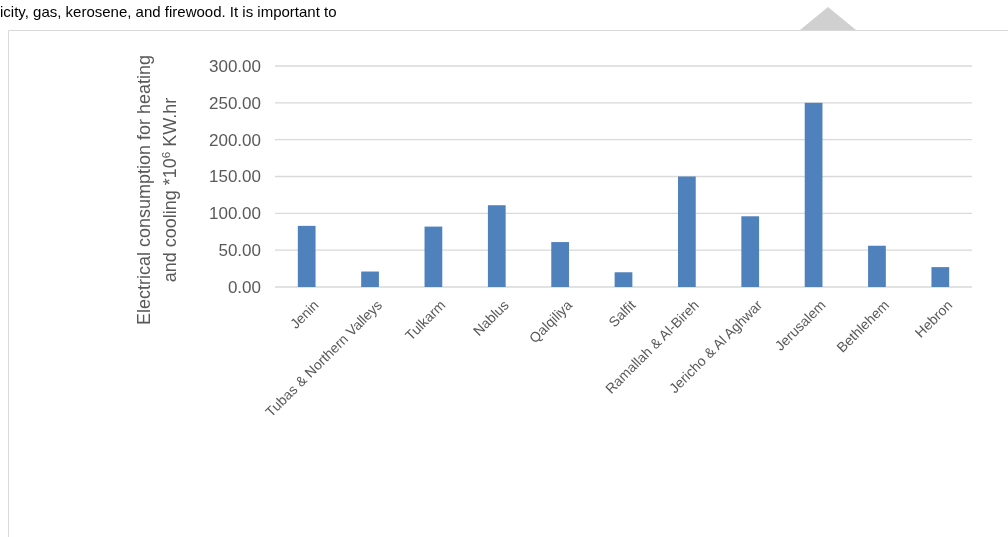 This screenshot has width=1008, height=537. I want to click on y-tick-label: 50.00, so click(239, 251).